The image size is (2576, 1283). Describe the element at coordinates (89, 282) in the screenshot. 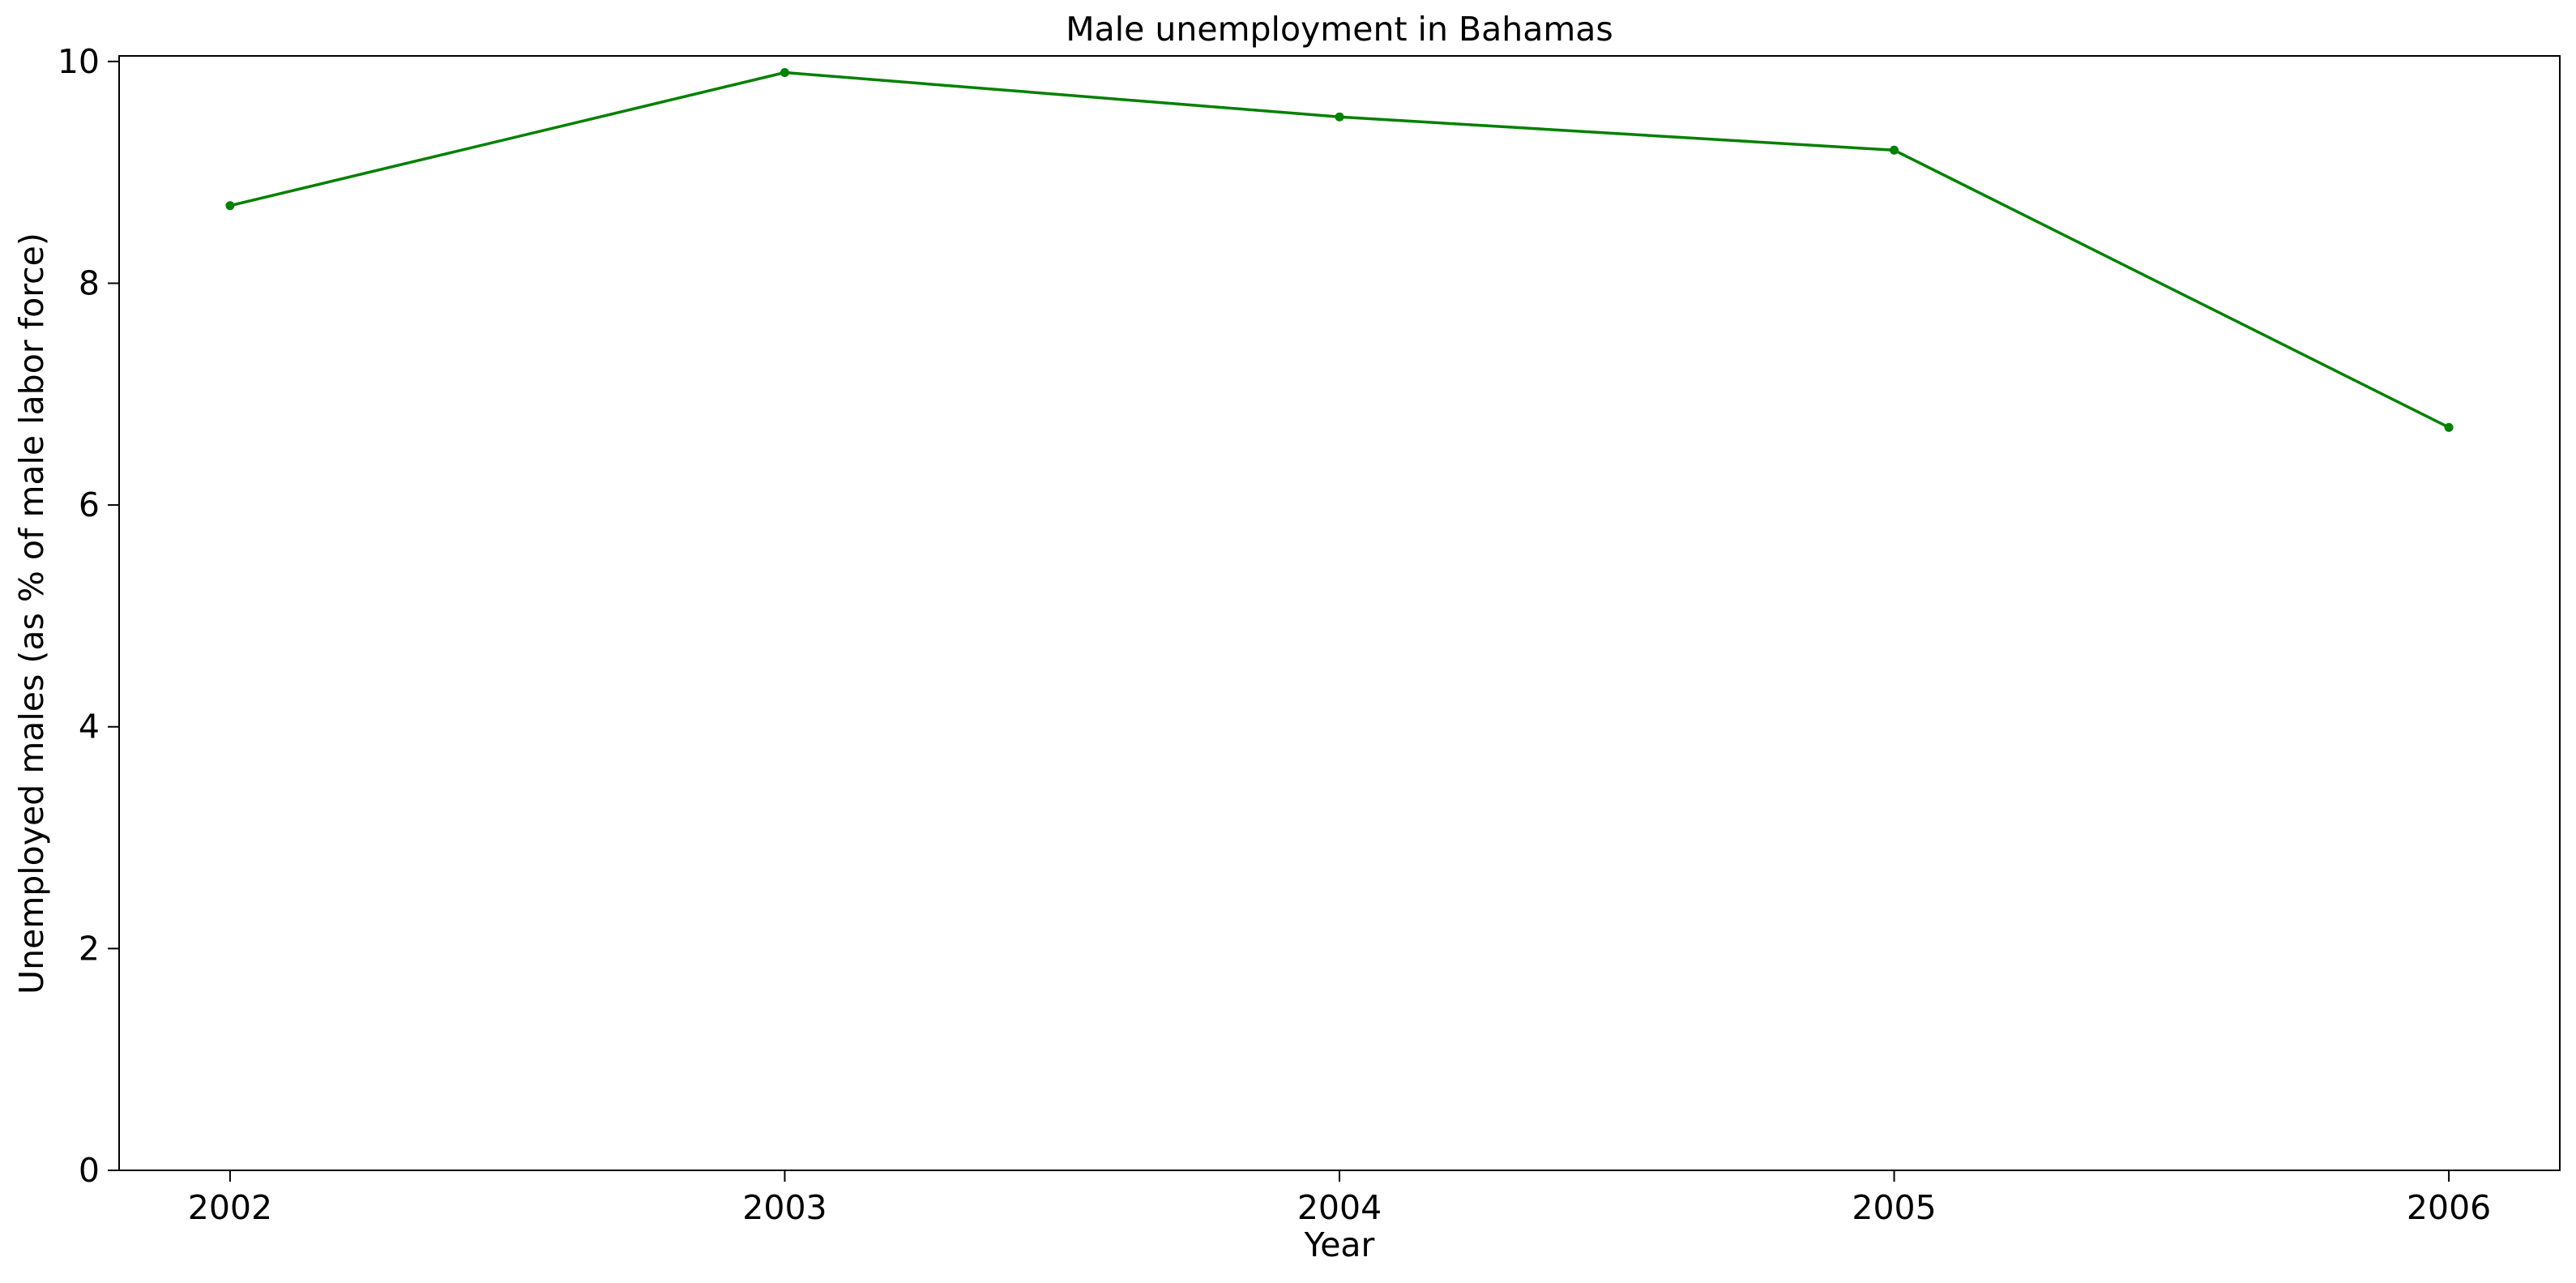

I see `y-tick-label: 8` at that location.